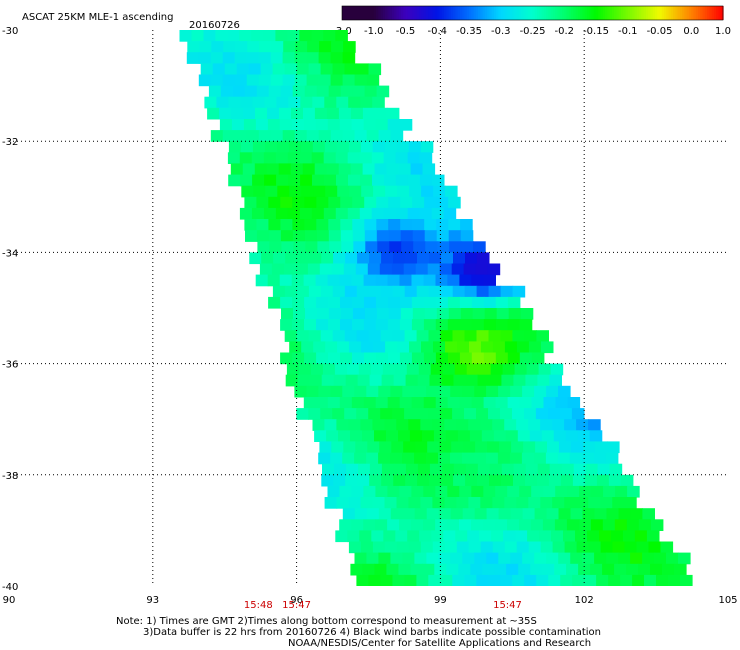 This screenshot has width=740, height=650. What do you see at coordinates (370, 600) in the screenshot?
I see `x-axis: 90 93 96 99 102 105` at bounding box center [370, 600].